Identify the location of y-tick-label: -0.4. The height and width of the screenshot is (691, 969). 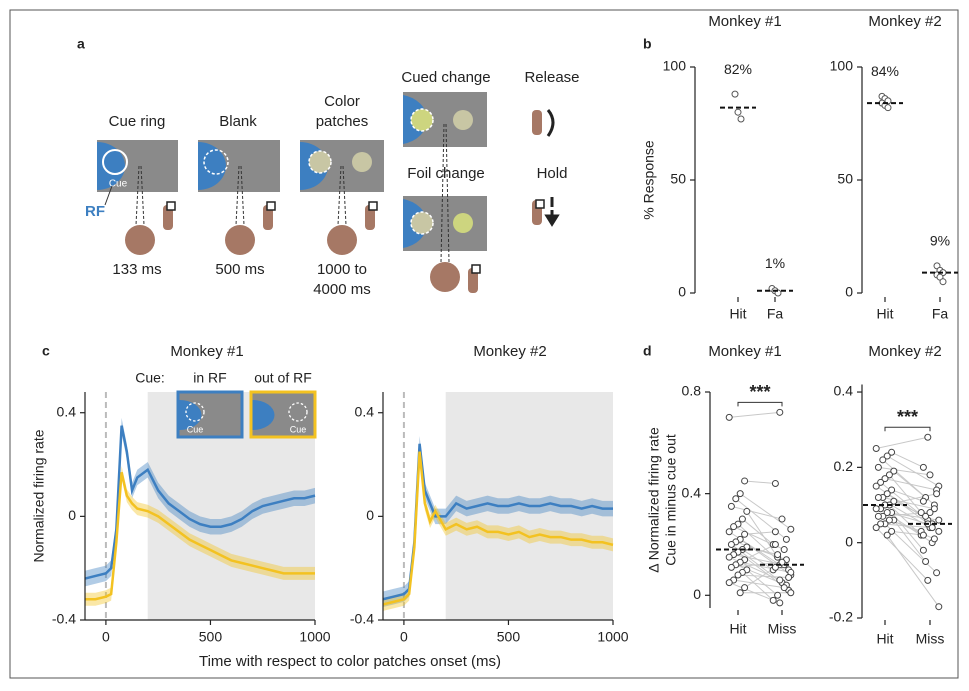
(362, 619).